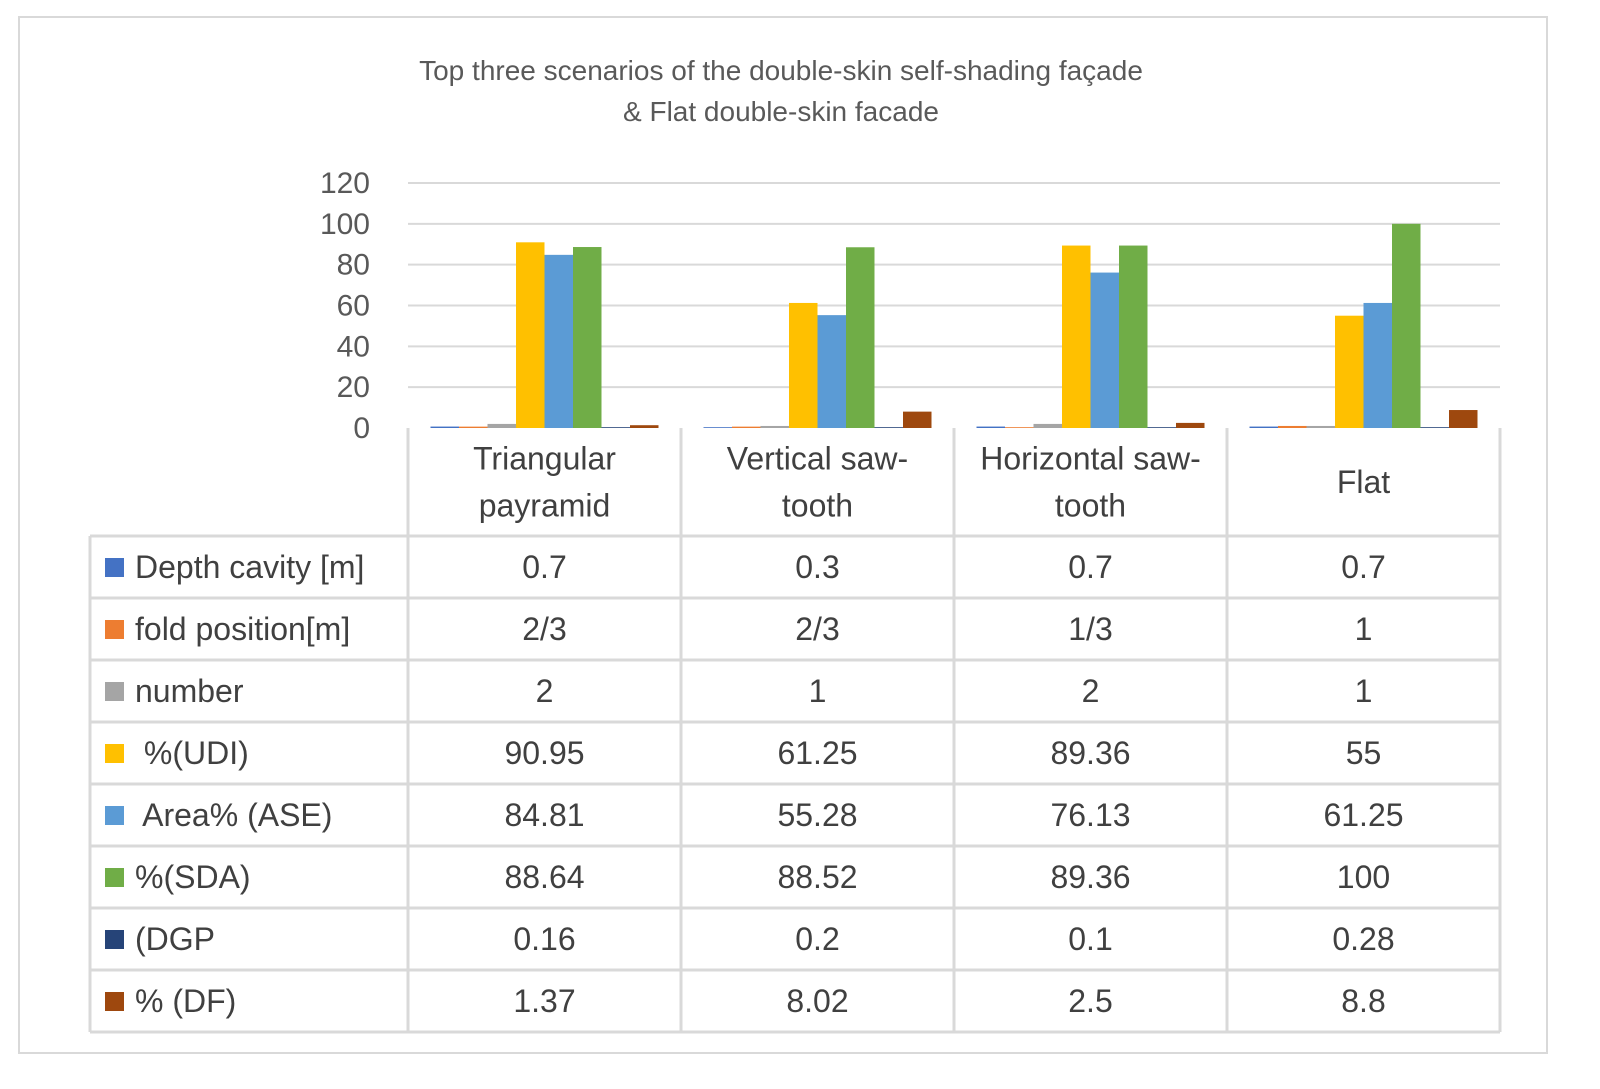 The width and height of the screenshot is (1600, 1089). Describe the element at coordinates (1090, 459) in the screenshot. I see `category-label-line: Horizontal saw-` at that location.